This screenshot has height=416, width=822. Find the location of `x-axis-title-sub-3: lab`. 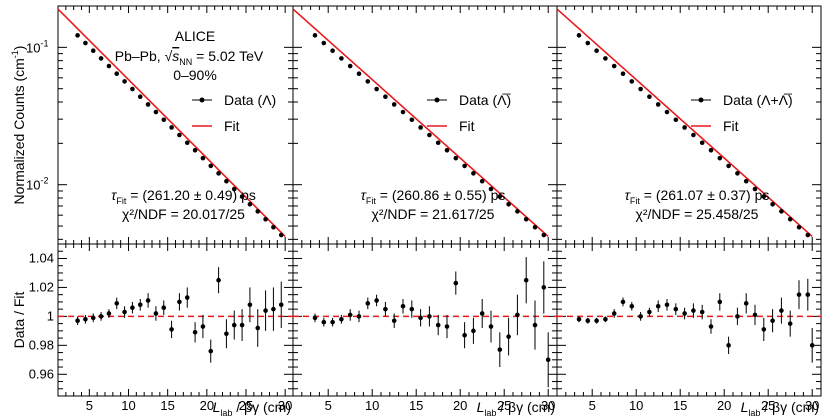

x-axis-title-sub-3: lab is located at coordinates (754, 412).